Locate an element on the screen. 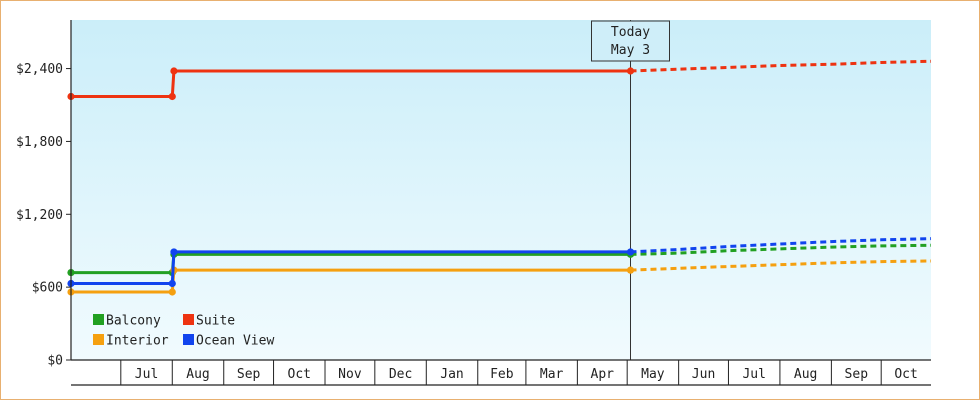  legend-label-suite: Suite is located at coordinates (215, 321).